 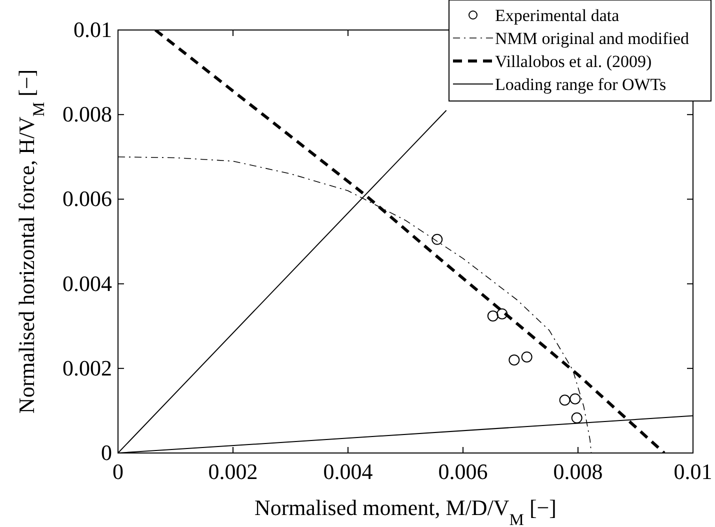 What do you see at coordinates (233, 471) in the screenshot?
I see `x-tick-label: 0.002` at bounding box center [233, 471].